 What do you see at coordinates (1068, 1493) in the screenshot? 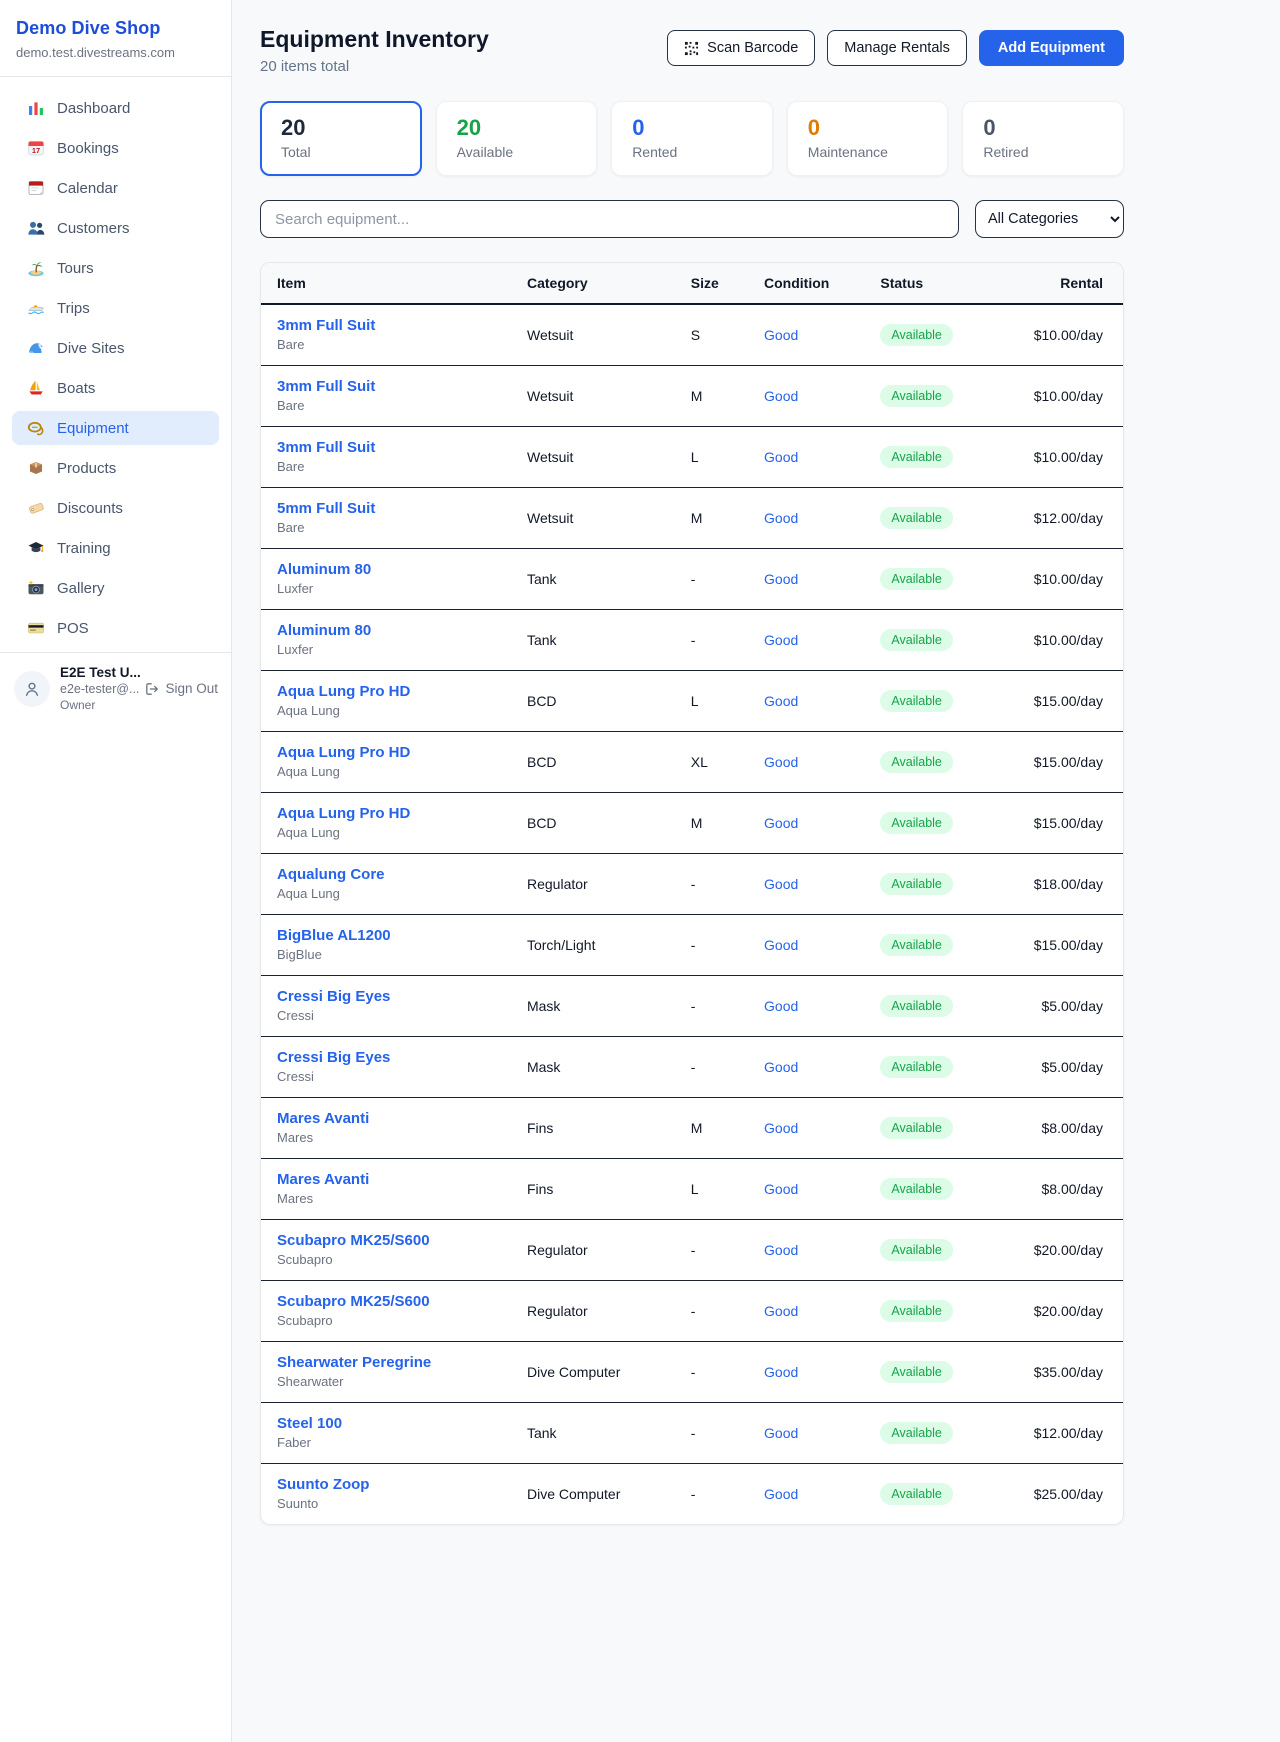
I see `item-rental-rate: $25.00/day` at bounding box center [1068, 1493].